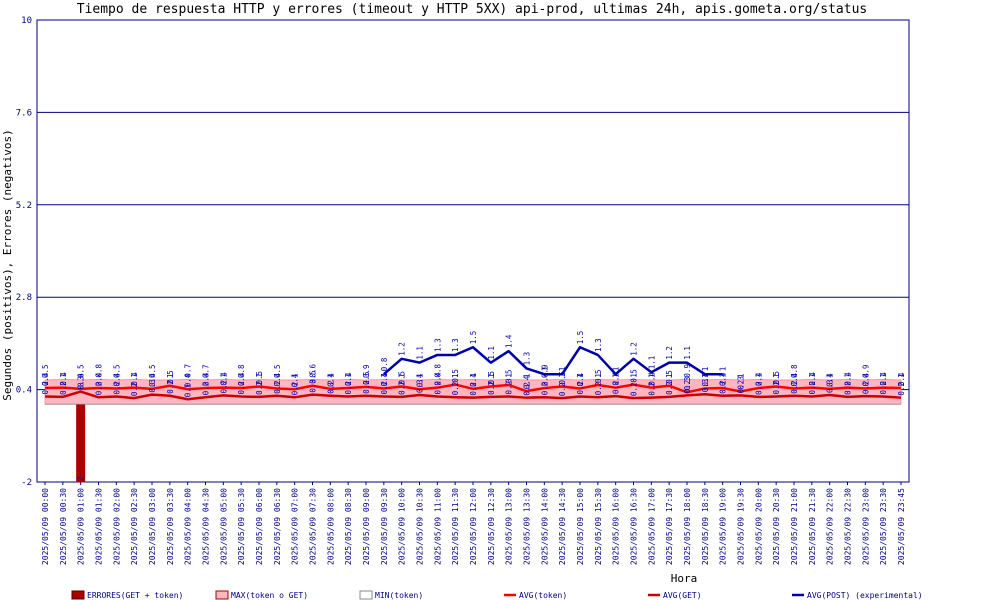 The image size is (1000, 600). I want to click on x-tick-label: 2025/05/09 00:30, so click(63, 526).